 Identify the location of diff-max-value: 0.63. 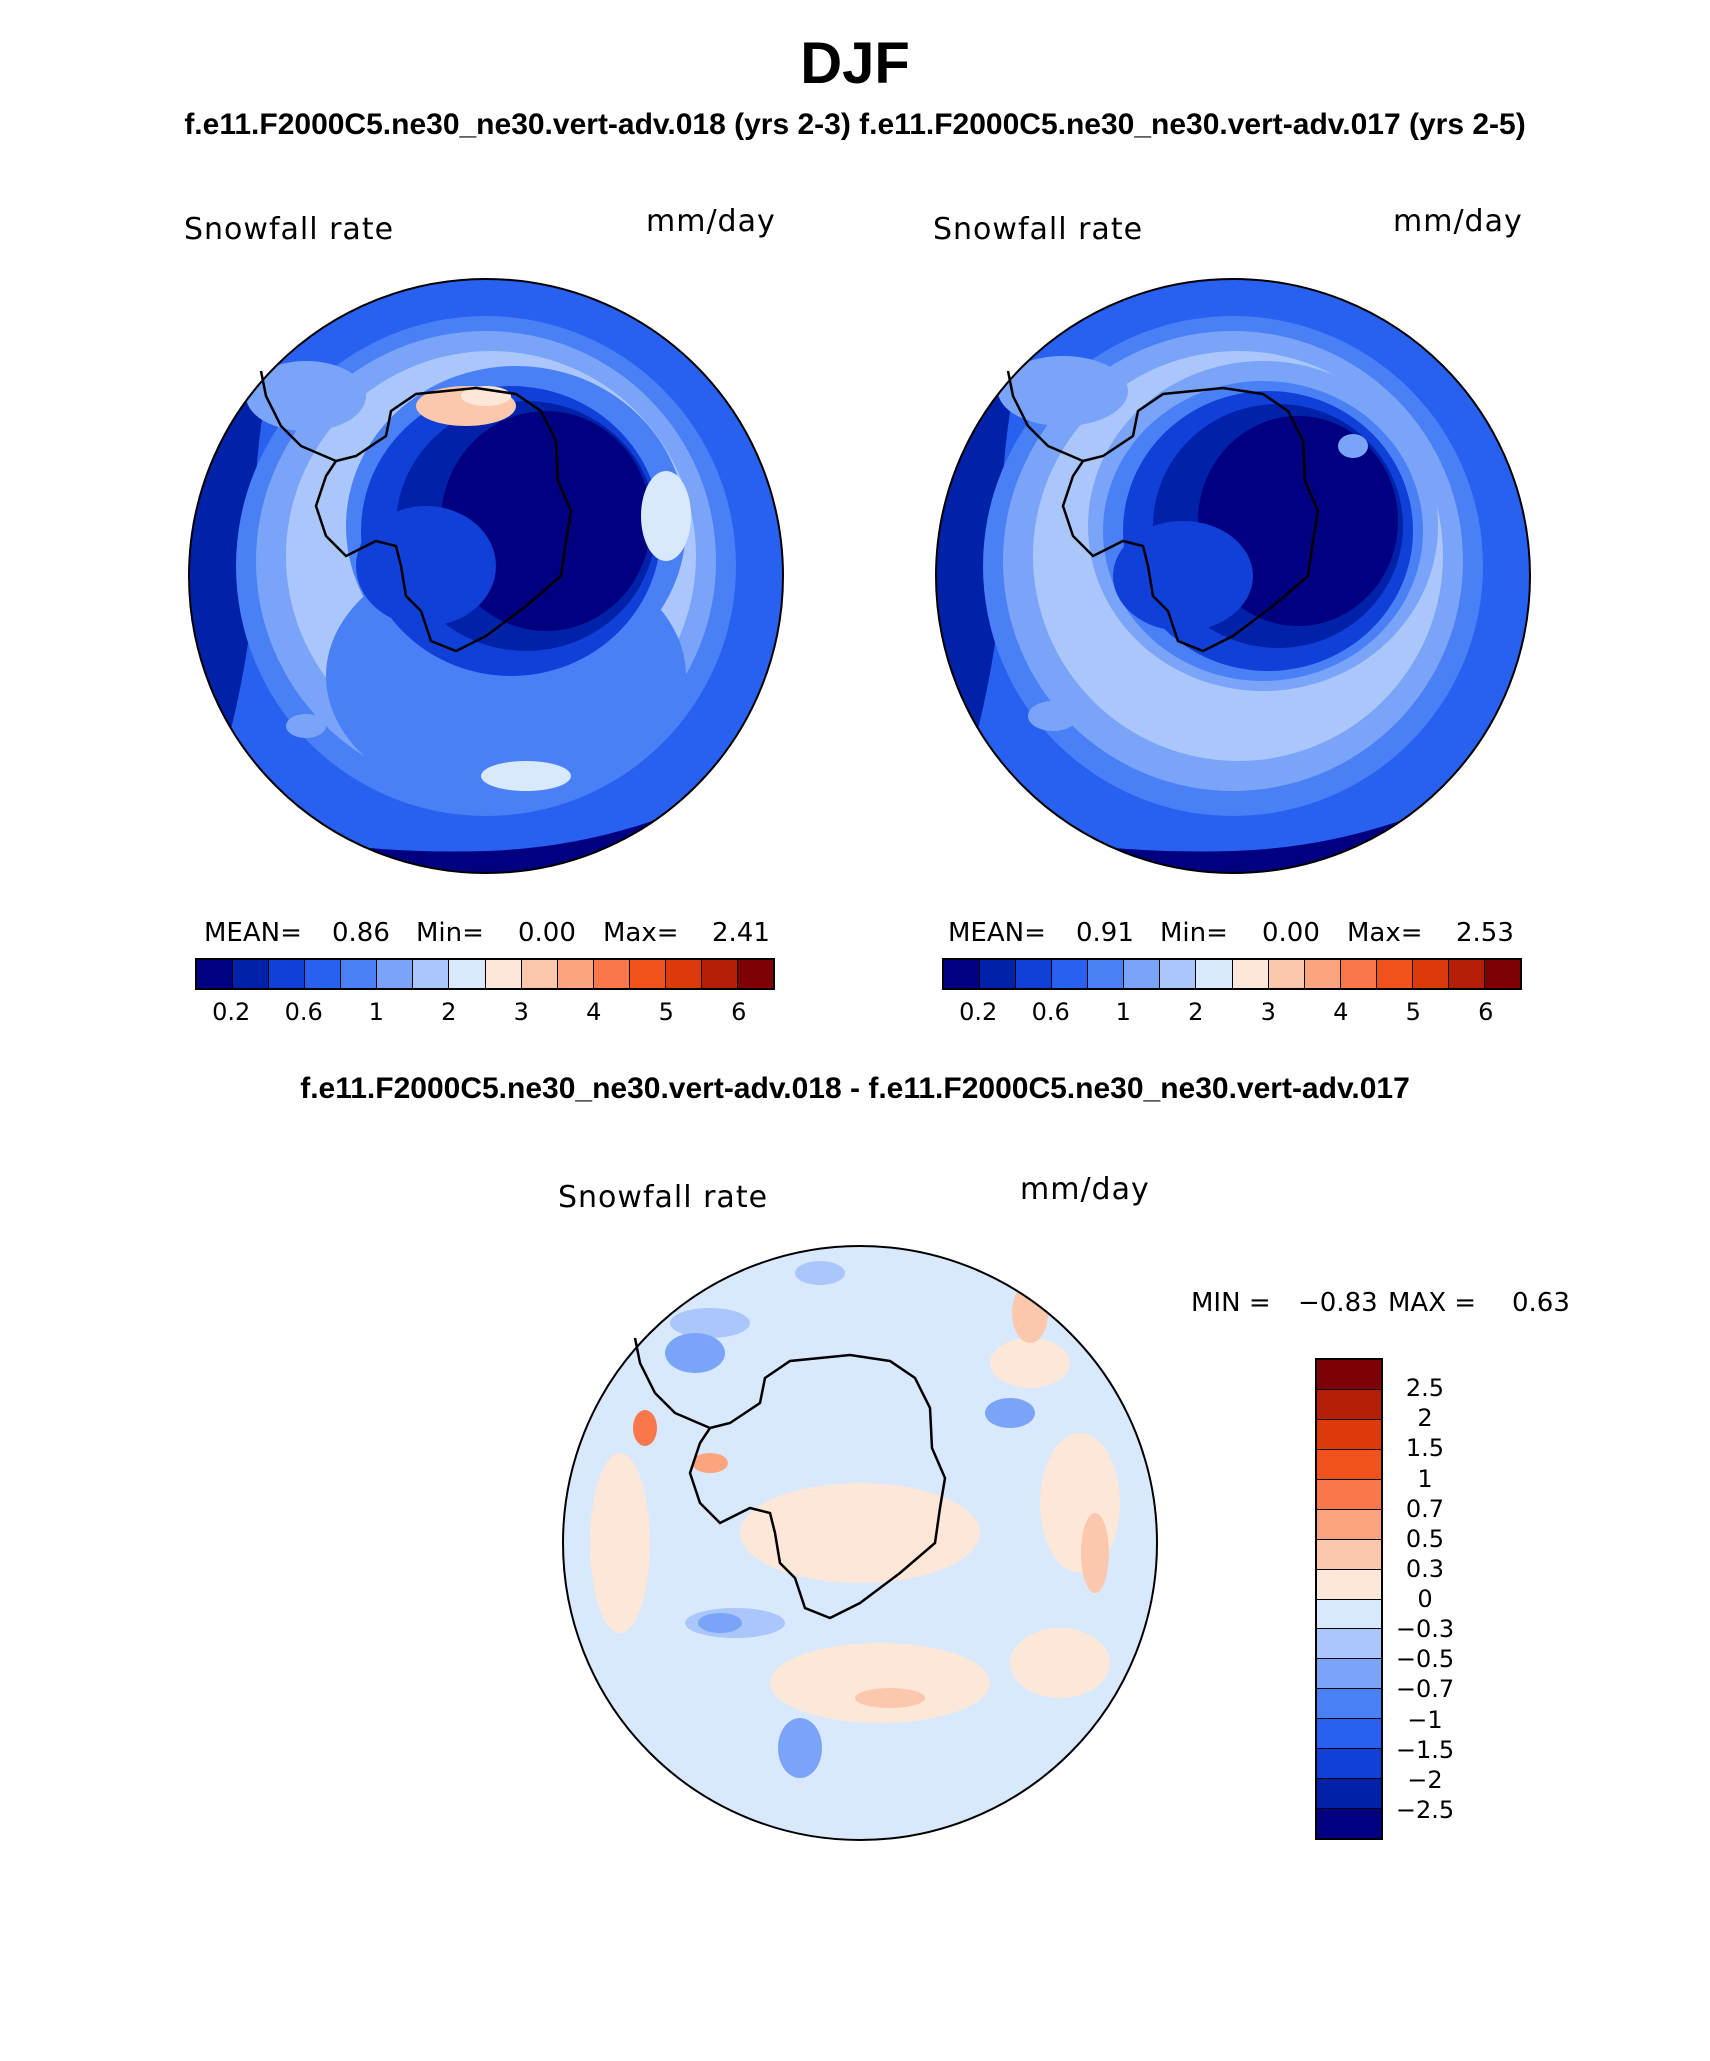
(1541, 1303).